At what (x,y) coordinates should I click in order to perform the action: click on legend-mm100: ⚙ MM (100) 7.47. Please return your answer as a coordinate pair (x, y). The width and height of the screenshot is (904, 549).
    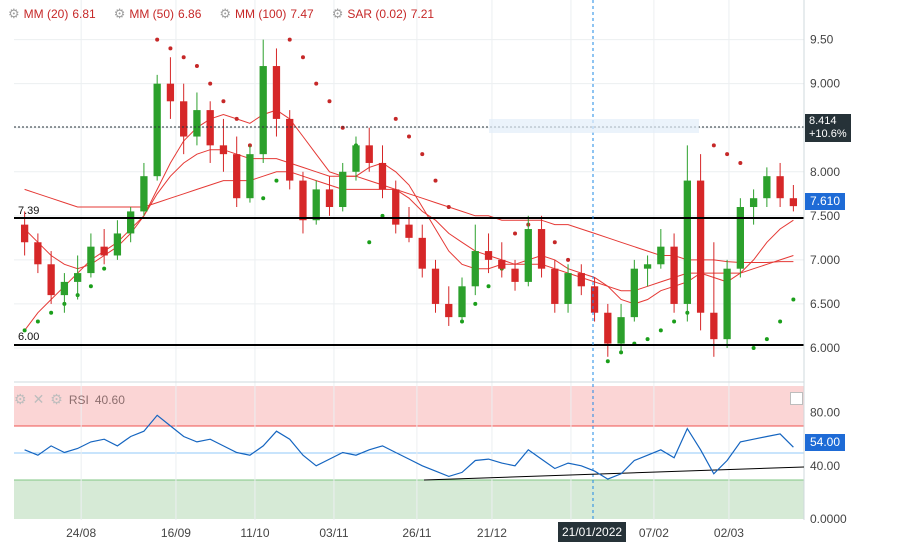
    Looking at the image, I should click on (266, 14).